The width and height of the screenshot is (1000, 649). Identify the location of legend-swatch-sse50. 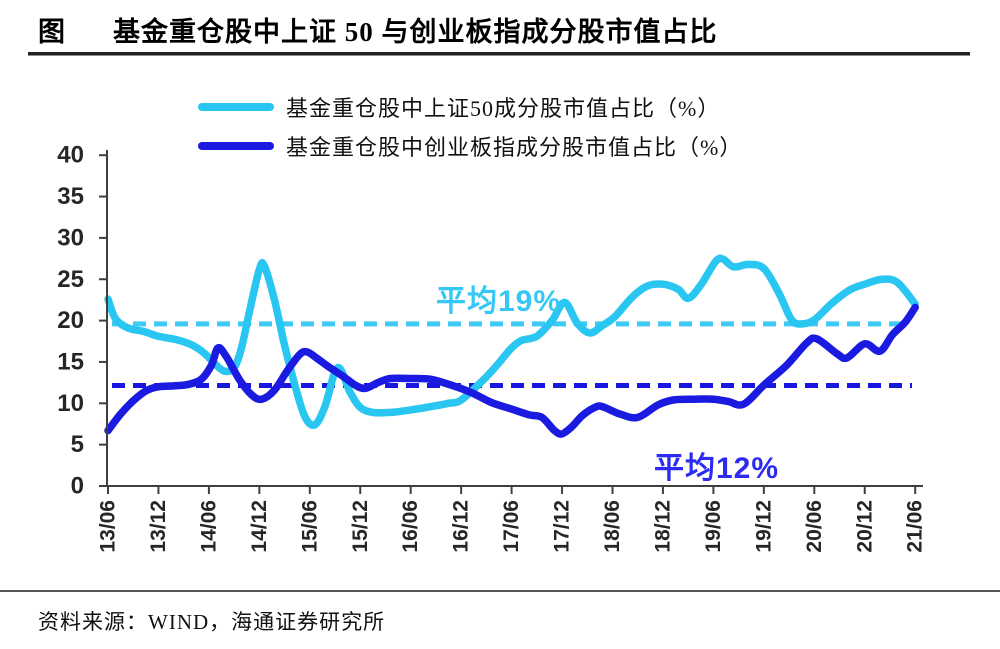
(236, 106).